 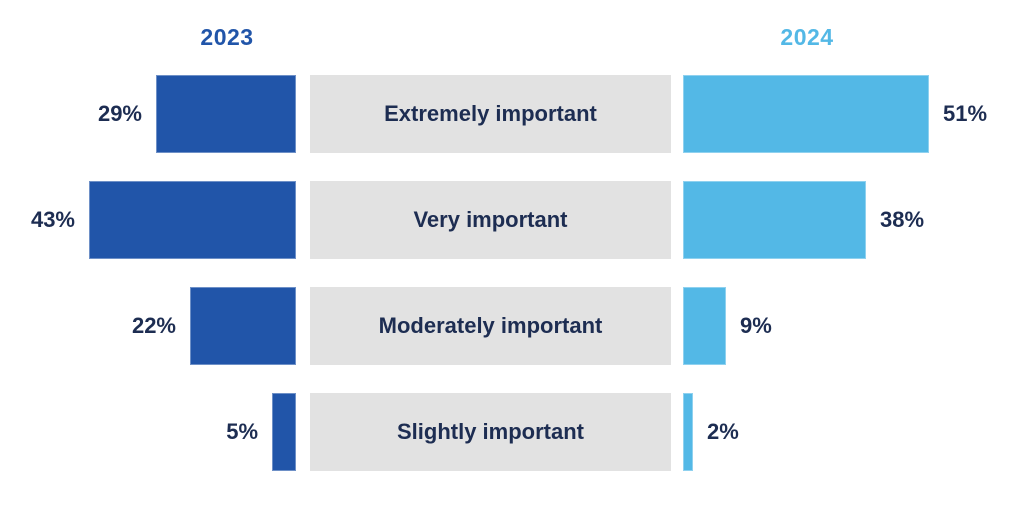 I want to click on bar-zone-2024: 51%, so click(x=853, y=114).